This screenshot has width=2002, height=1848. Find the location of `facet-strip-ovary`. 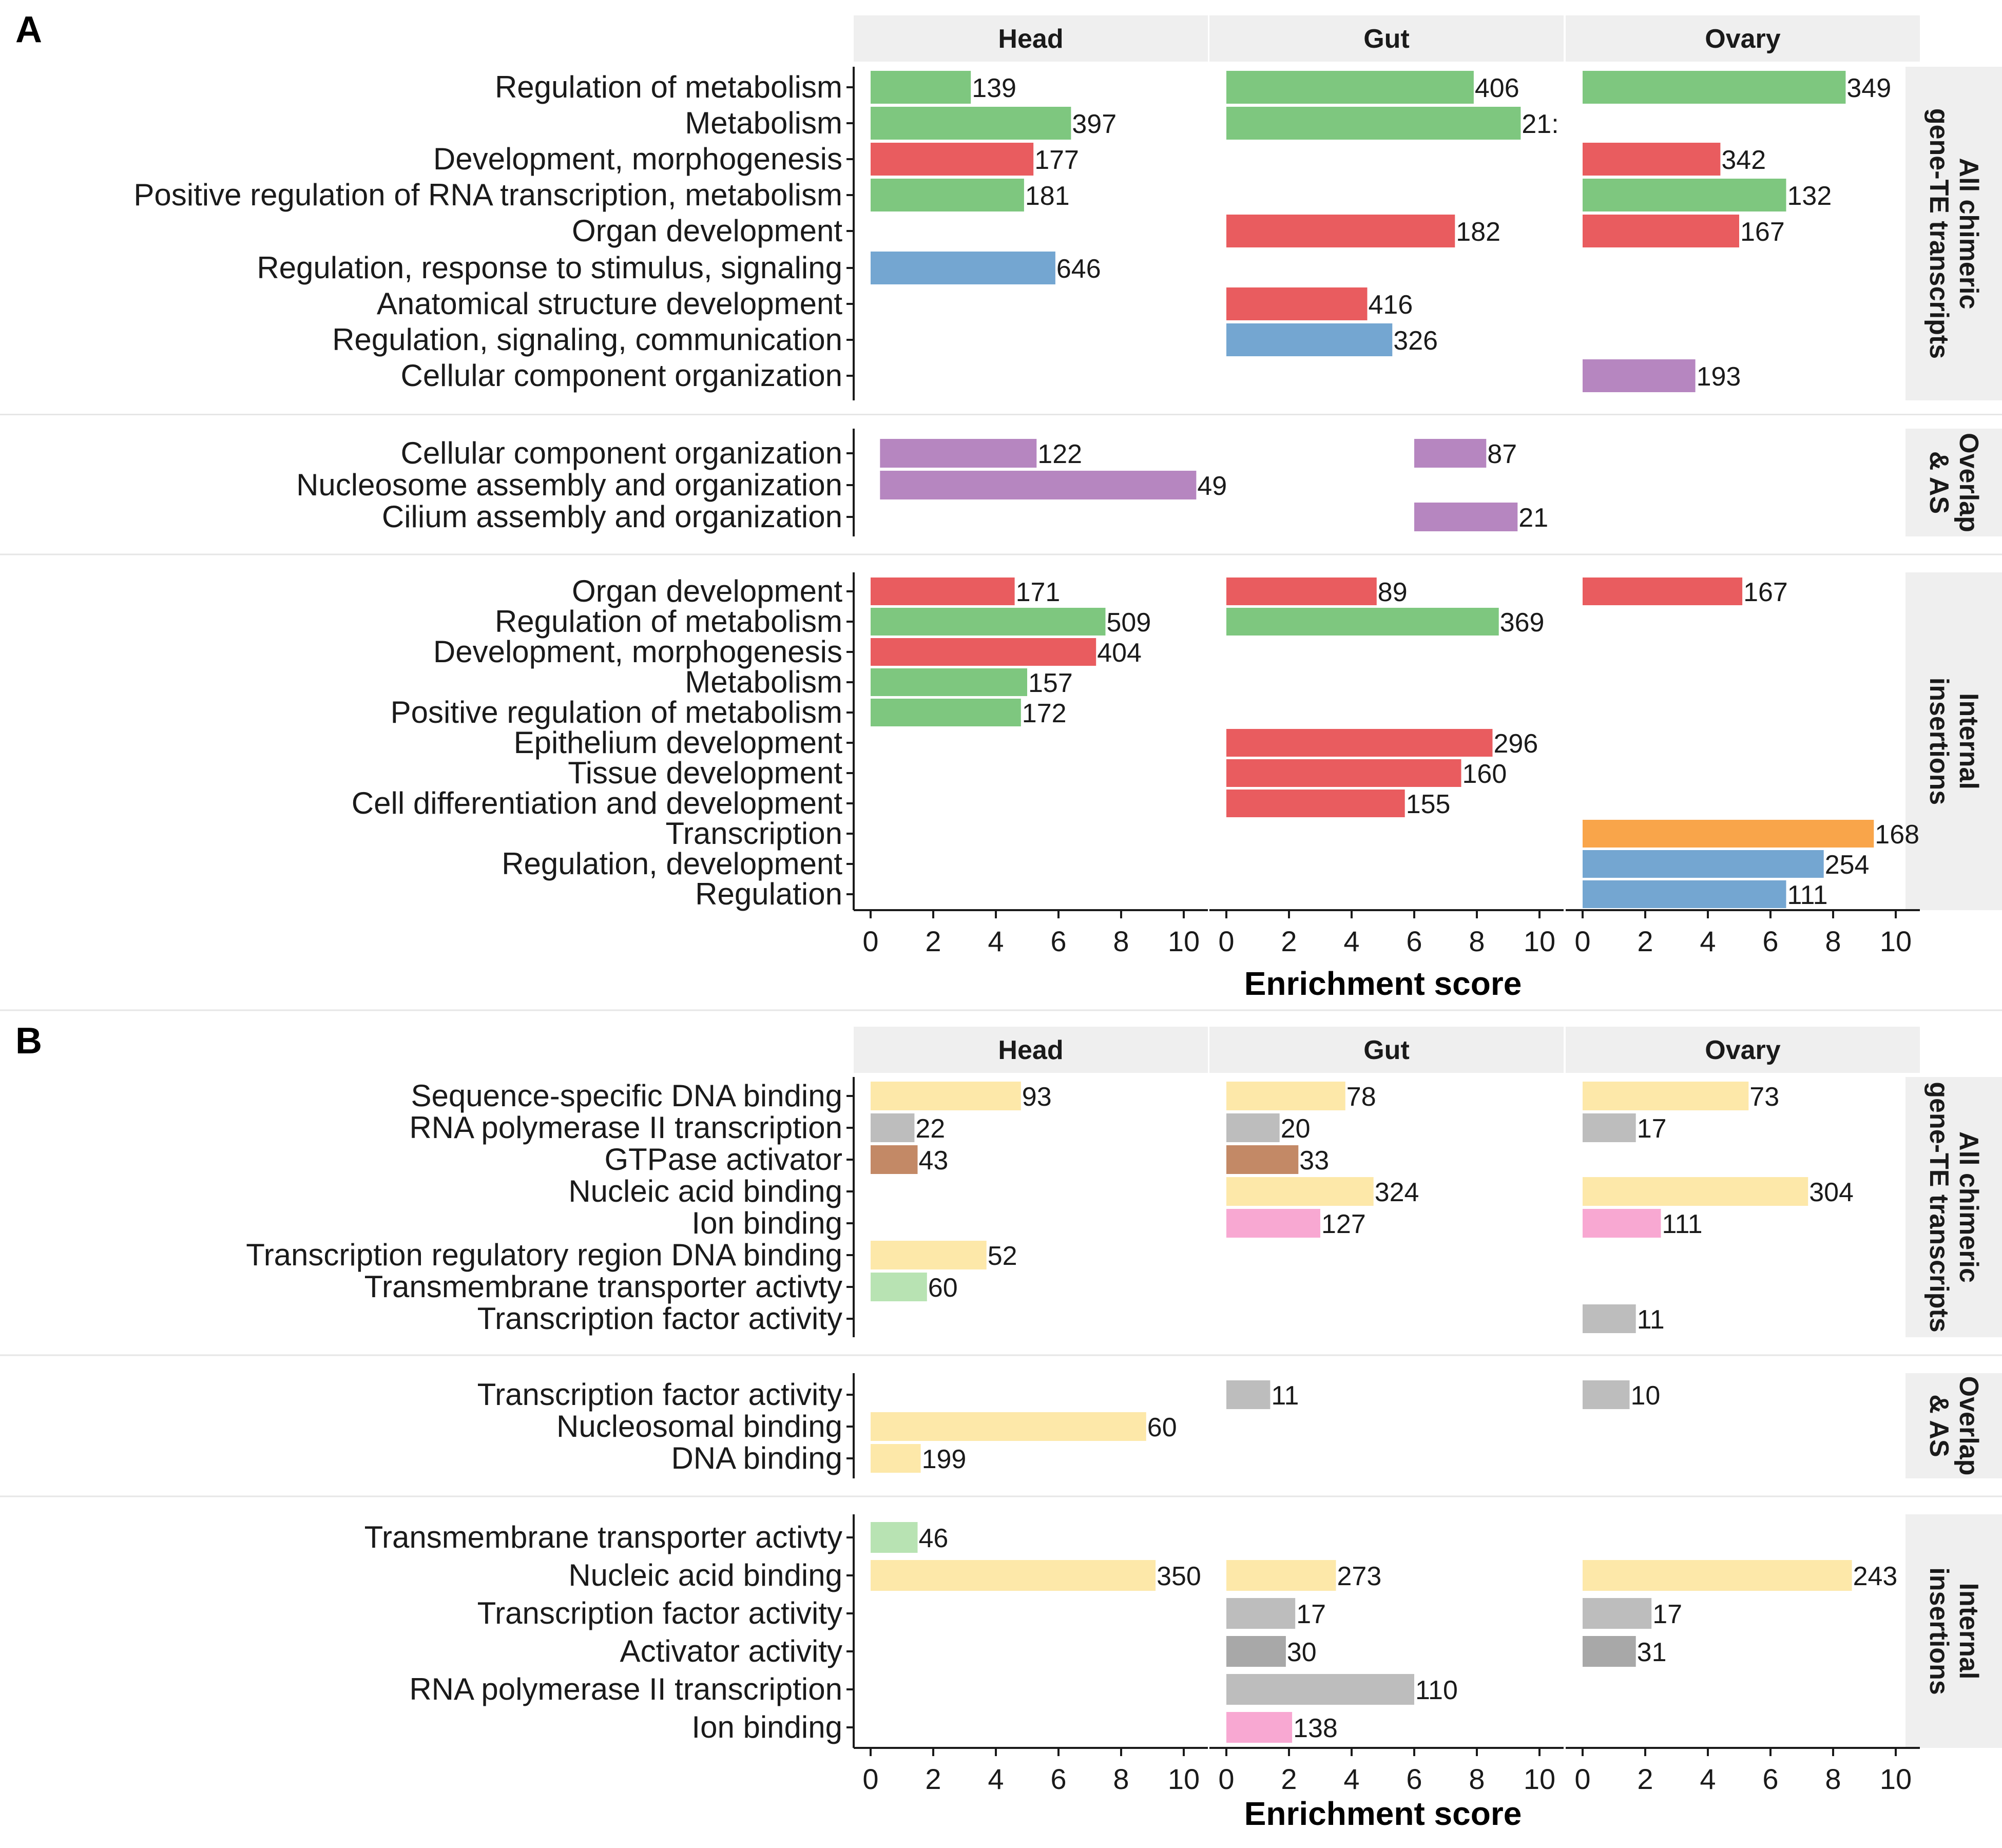

facet-strip-ovary is located at coordinates (1743, 38).